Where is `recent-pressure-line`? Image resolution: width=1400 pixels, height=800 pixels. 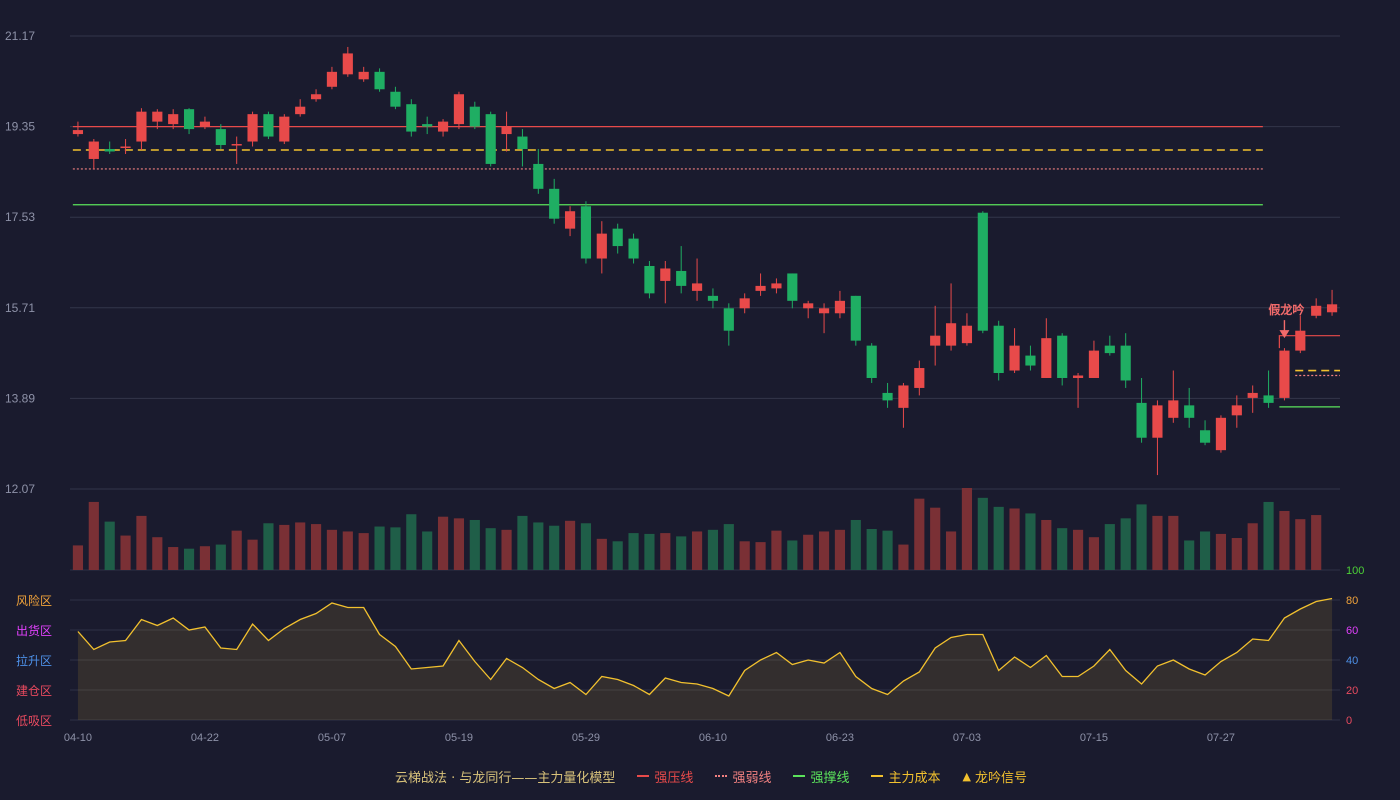 recent-pressure-line is located at coordinates (1309, 342).